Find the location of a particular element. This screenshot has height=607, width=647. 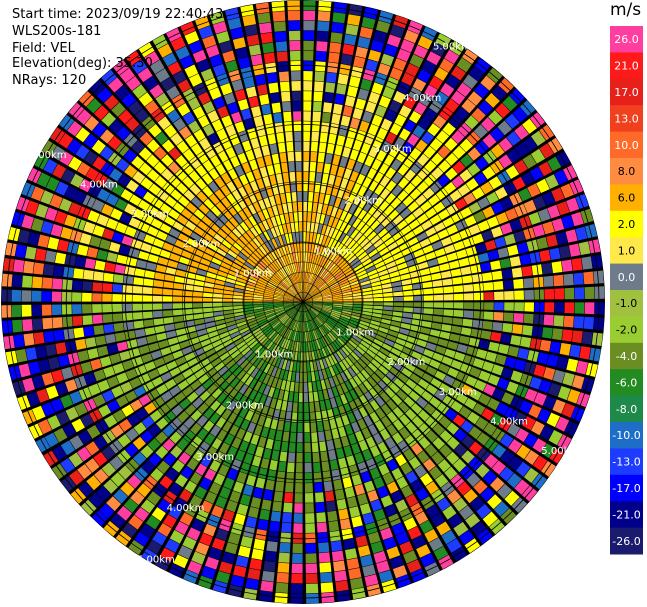

colorbar-tick-label: 0.0 is located at coordinates (627, 277).